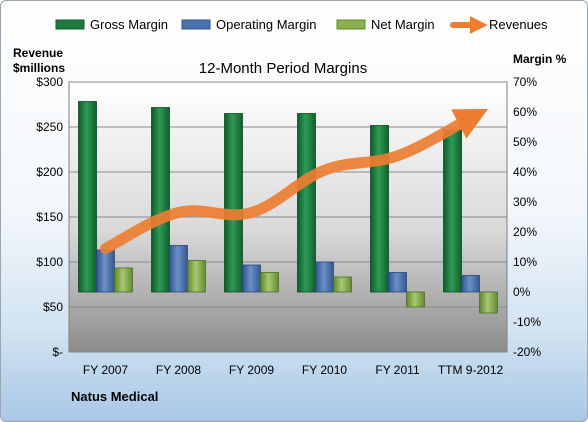  Describe the element at coordinates (471, 370) in the screenshot. I see `x-tick-label: TTM 9-2012` at that location.